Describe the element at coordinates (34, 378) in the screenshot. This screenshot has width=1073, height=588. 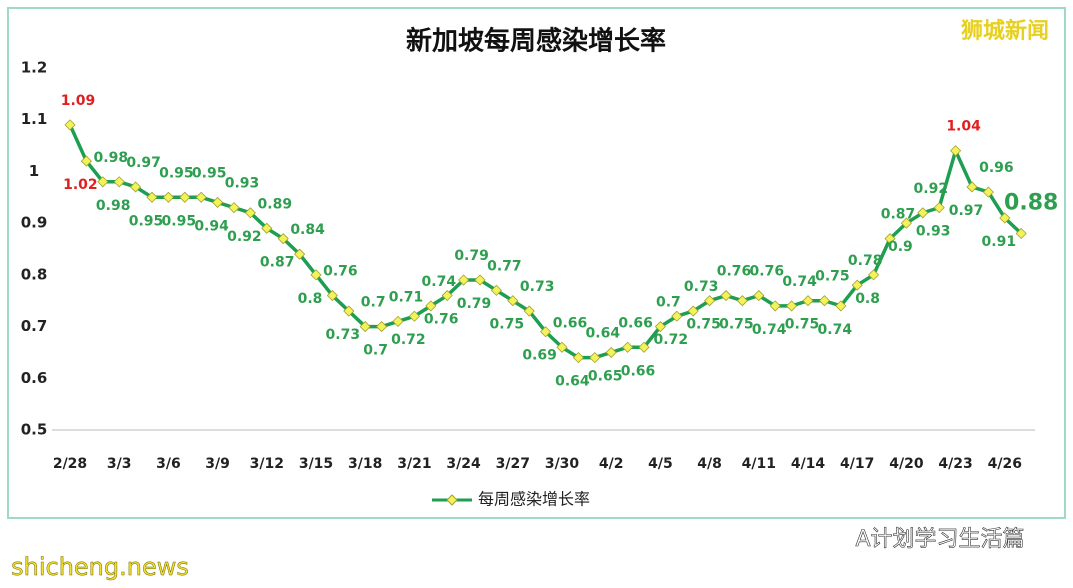
I see `y-tick-label: 0.6` at that location.